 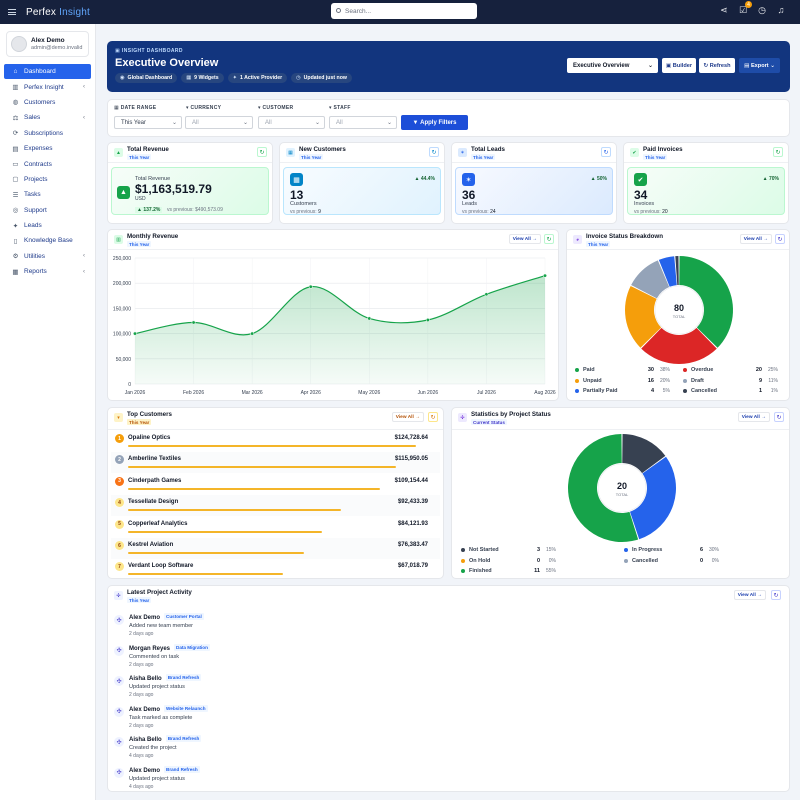 What do you see at coordinates (717, 65) in the screenshot?
I see `refresh-button: ↻ Refresh` at bounding box center [717, 65].